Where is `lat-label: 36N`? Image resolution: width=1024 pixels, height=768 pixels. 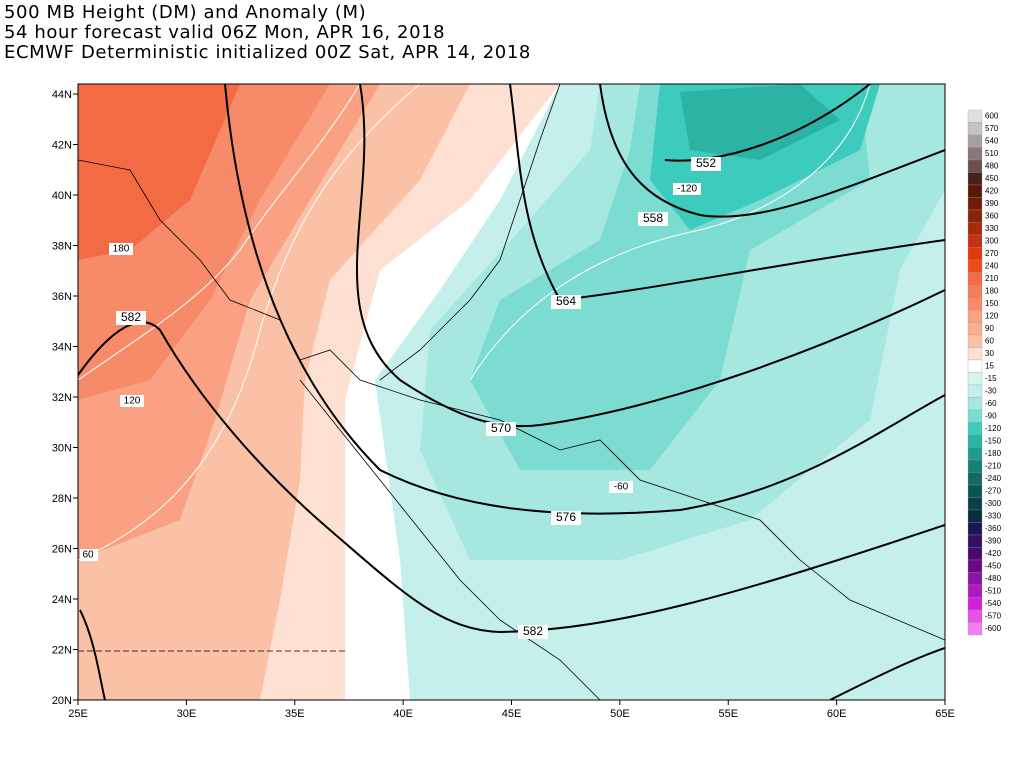 lat-label: 36N is located at coordinates (62, 297).